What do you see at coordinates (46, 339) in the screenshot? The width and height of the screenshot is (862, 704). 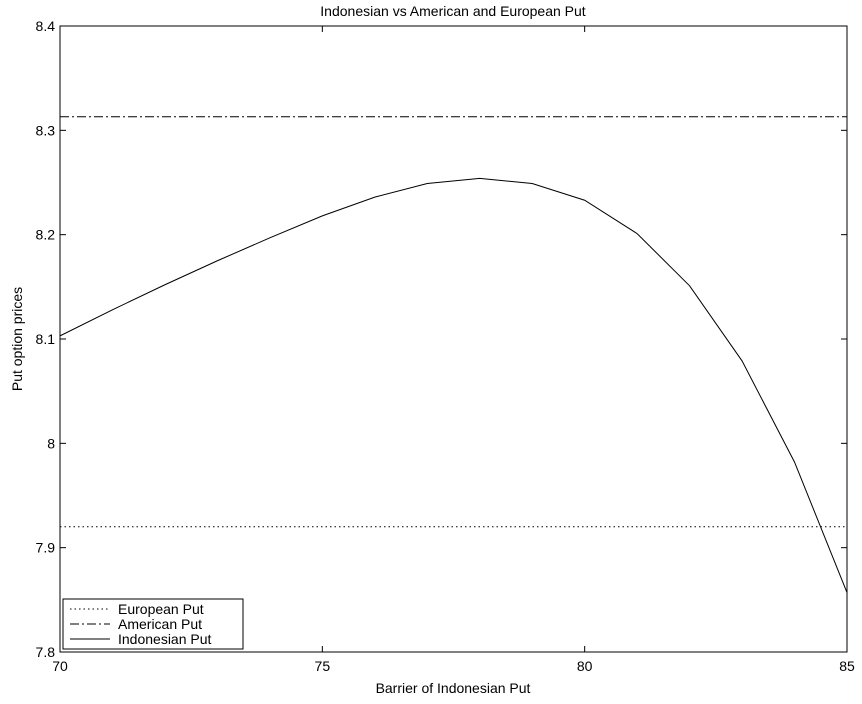 I see `y-tick-label: 8.1` at bounding box center [46, 339].